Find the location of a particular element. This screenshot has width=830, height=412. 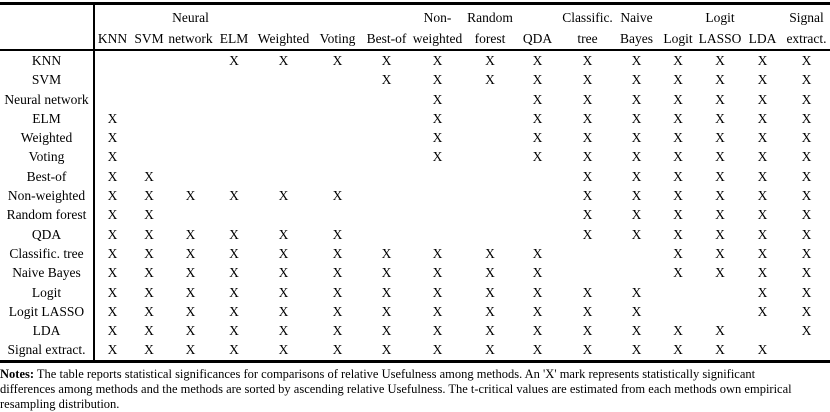

row-label: Neural network is located at coordinates (47, 99).